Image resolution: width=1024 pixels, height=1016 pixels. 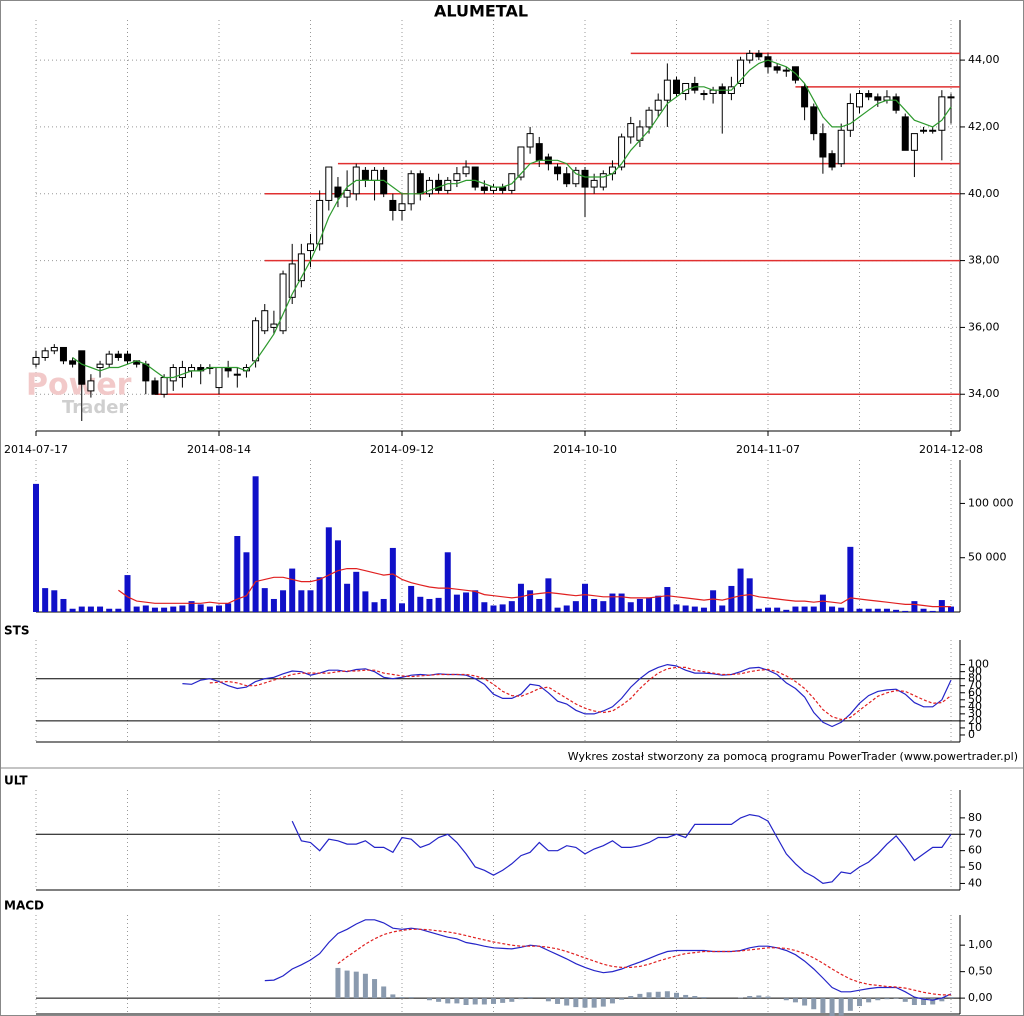 What do you see at coordinates (971, 734) in the screenshot?
I see `y-tick-label: 0` at bounding box center [971, 734].